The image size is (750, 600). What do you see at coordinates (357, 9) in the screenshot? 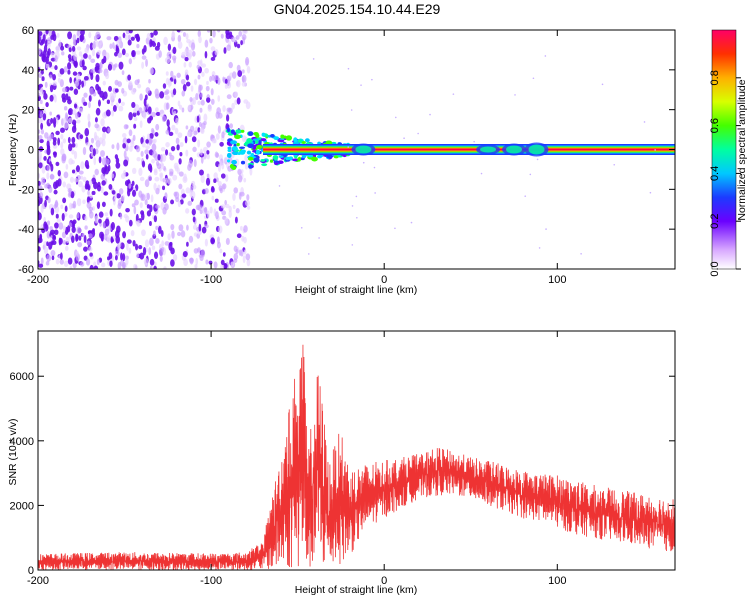
I see `chart-title: GN04.2025.154.10.44.E29` at bounding box center [357, 9].